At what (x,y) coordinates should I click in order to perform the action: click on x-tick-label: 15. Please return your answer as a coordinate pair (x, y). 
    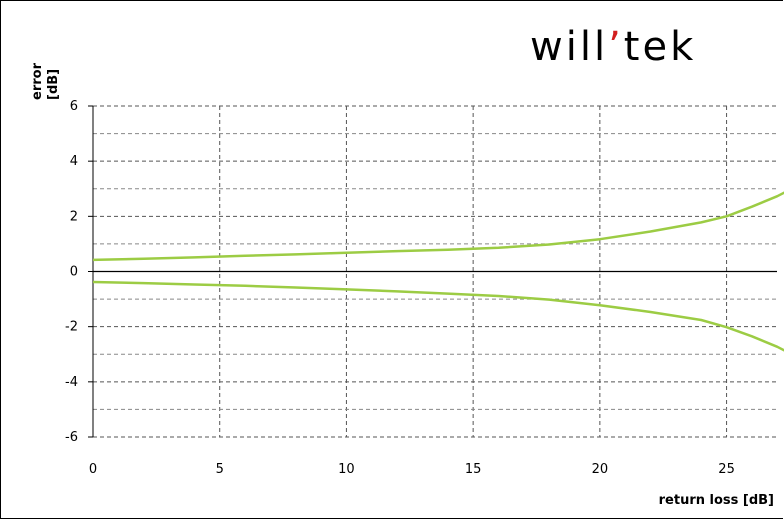
    Looking at the image, I should click on (473, 469).